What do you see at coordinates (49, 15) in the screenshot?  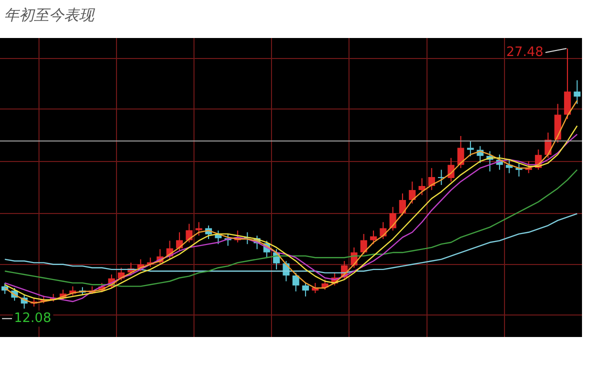 I see `chart-title: 年初至今表现` at bounding box center [49, 15].